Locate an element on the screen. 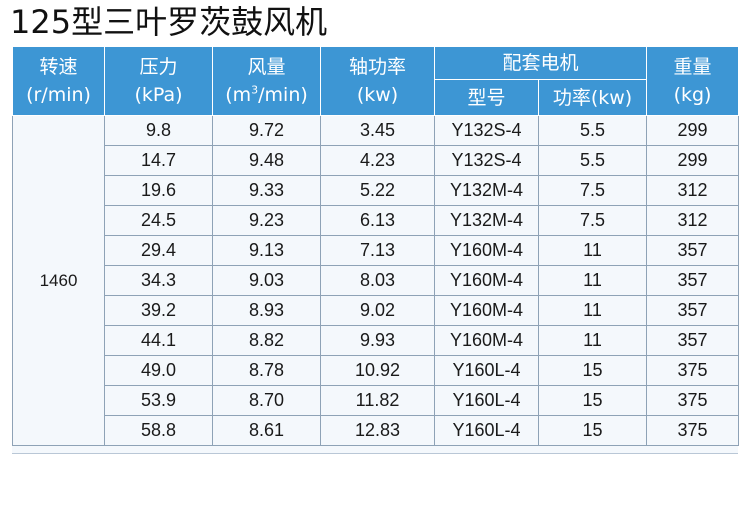 Image resolution: width=750 pixels, height=527 pixels. cell-shaft-power: 7.13 is located at coordinates (377, 250).